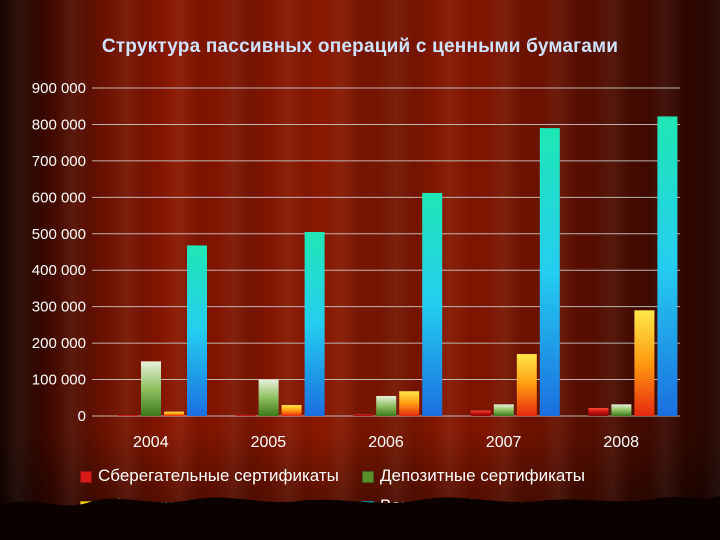 Image resolution: width=720 pixels, height=540 pixels. Describe the element at coordinates (59, 380) in the screenshot. I see `y-tick-label: 100 000` at that location.